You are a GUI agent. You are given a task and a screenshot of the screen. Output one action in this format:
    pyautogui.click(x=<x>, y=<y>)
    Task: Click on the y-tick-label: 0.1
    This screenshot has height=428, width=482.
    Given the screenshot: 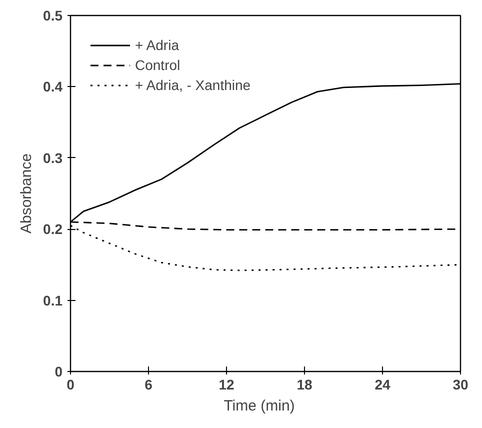 What is the action you would take?
    pyautogui.click(x=53, y=300)
    